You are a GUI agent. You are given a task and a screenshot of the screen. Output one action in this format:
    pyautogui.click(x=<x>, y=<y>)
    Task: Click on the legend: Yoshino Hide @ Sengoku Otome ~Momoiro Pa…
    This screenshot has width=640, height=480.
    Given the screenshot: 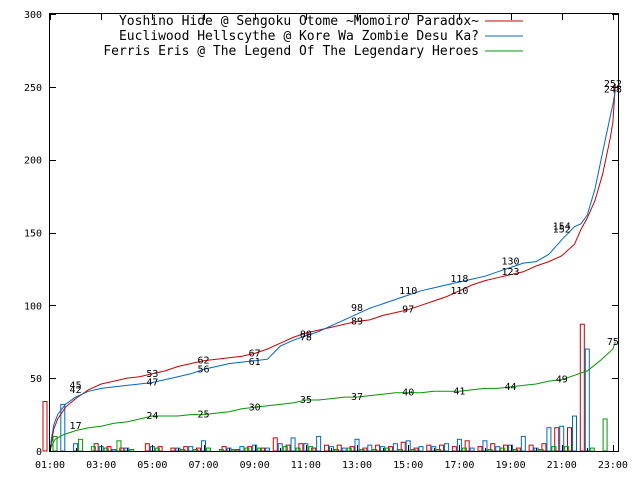 What is the action you would take?
    pyautogui.click(x=313, y=36)
    